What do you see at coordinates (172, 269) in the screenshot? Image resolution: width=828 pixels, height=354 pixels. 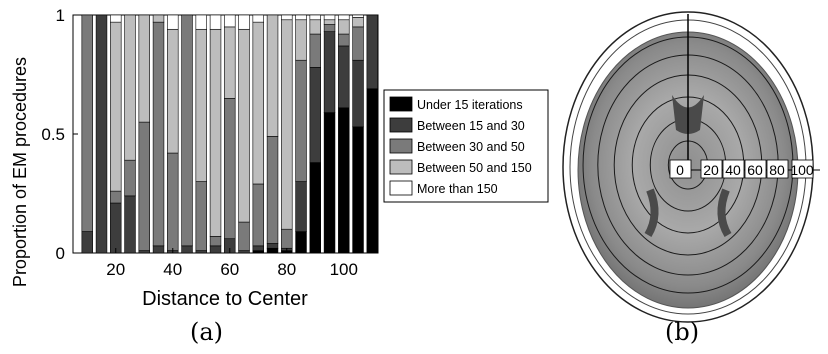 I see `x-tick-label: 40` at bounding box center [172, 269].